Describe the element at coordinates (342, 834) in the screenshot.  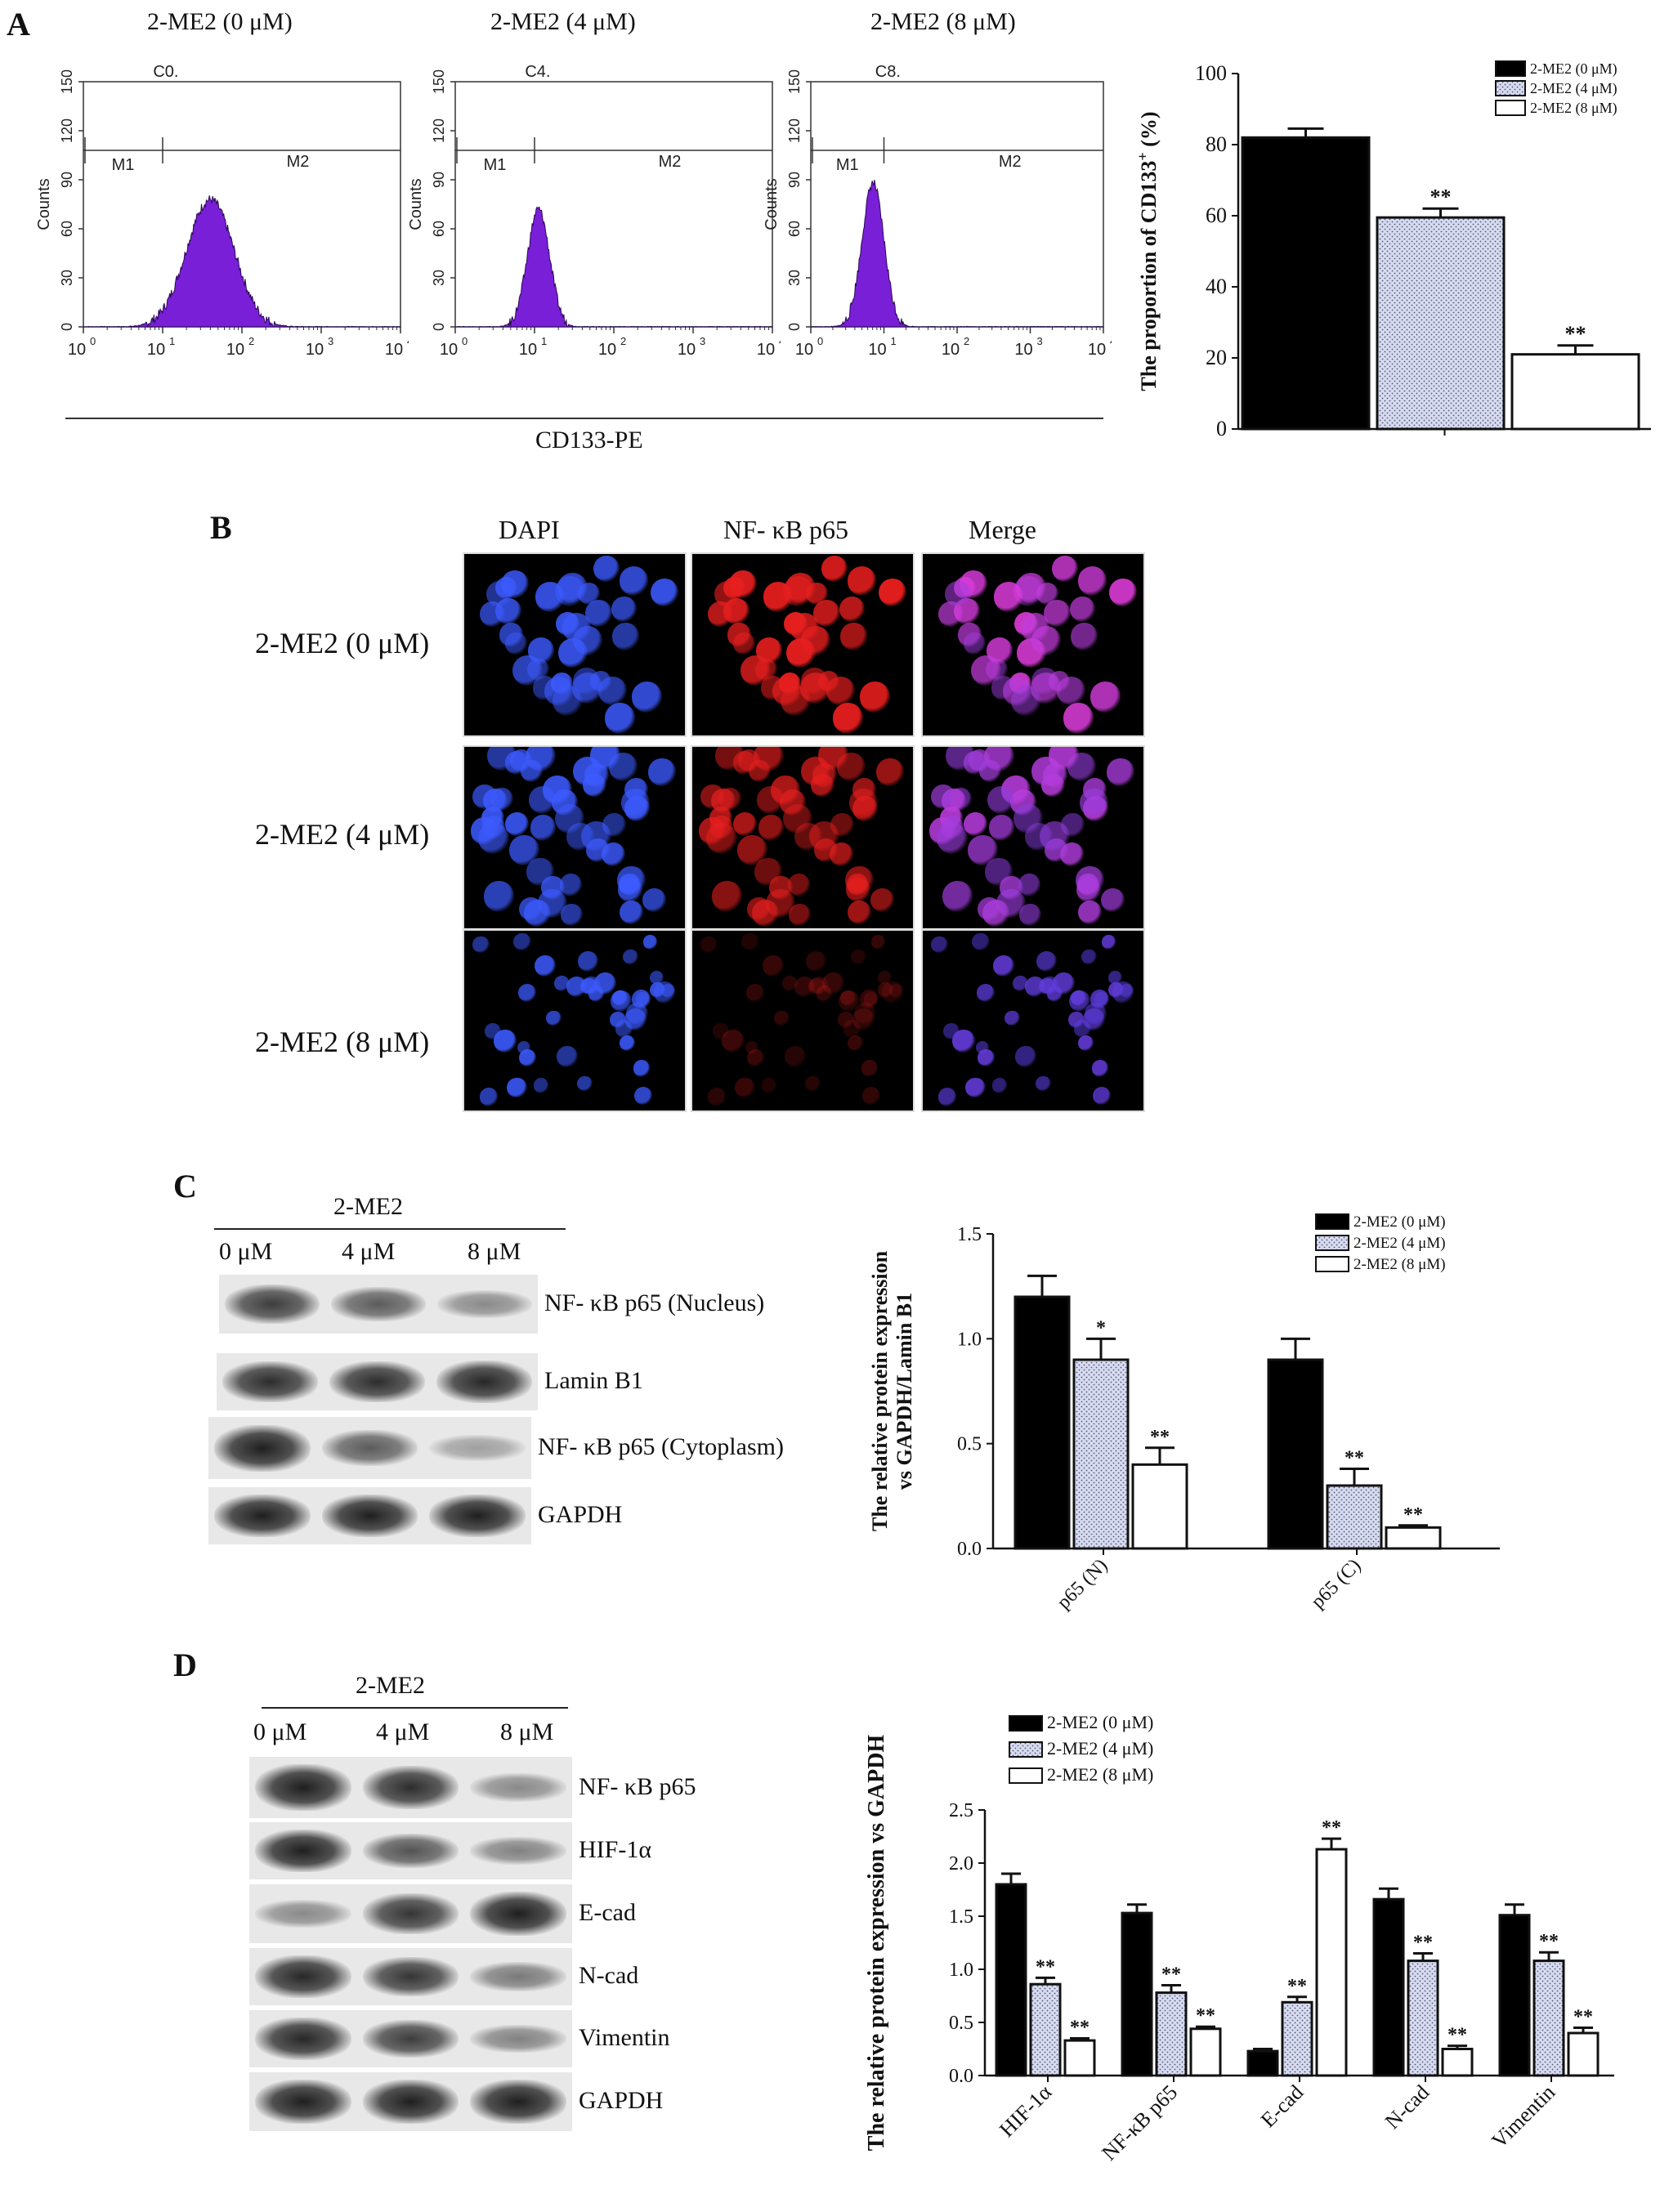
I see `row-label-4: 2-ME2 (4 μM)` at that location.